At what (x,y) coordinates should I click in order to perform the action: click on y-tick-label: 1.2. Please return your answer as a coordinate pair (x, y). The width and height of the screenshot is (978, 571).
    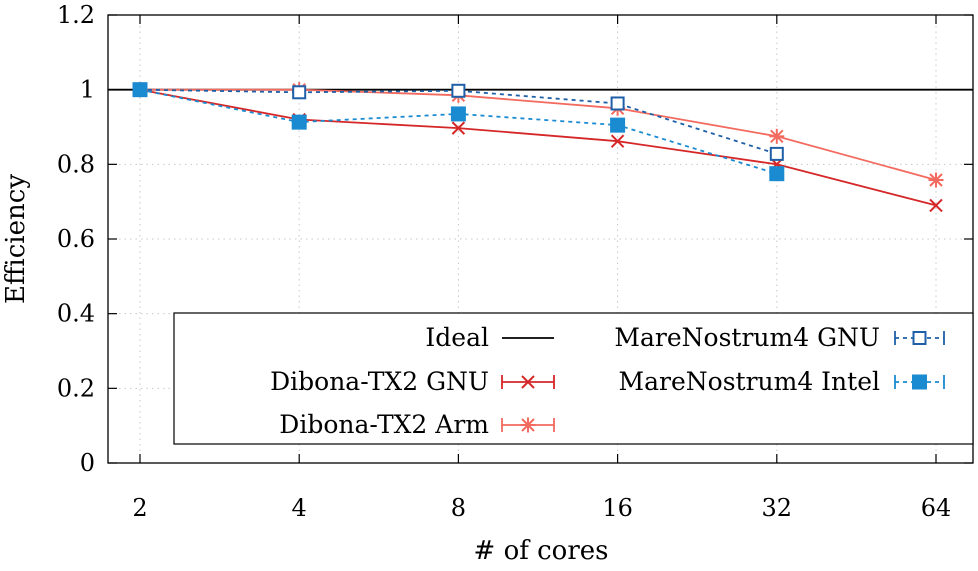
    Looking at the image, I should click on (76, 15).